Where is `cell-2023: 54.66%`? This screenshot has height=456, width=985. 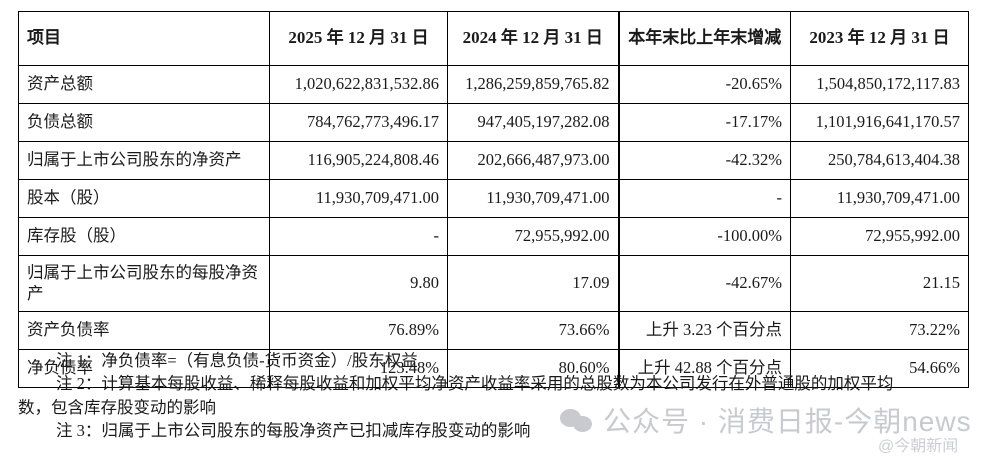 cell-2023: 54.66% is located at coordinates (879, 368).